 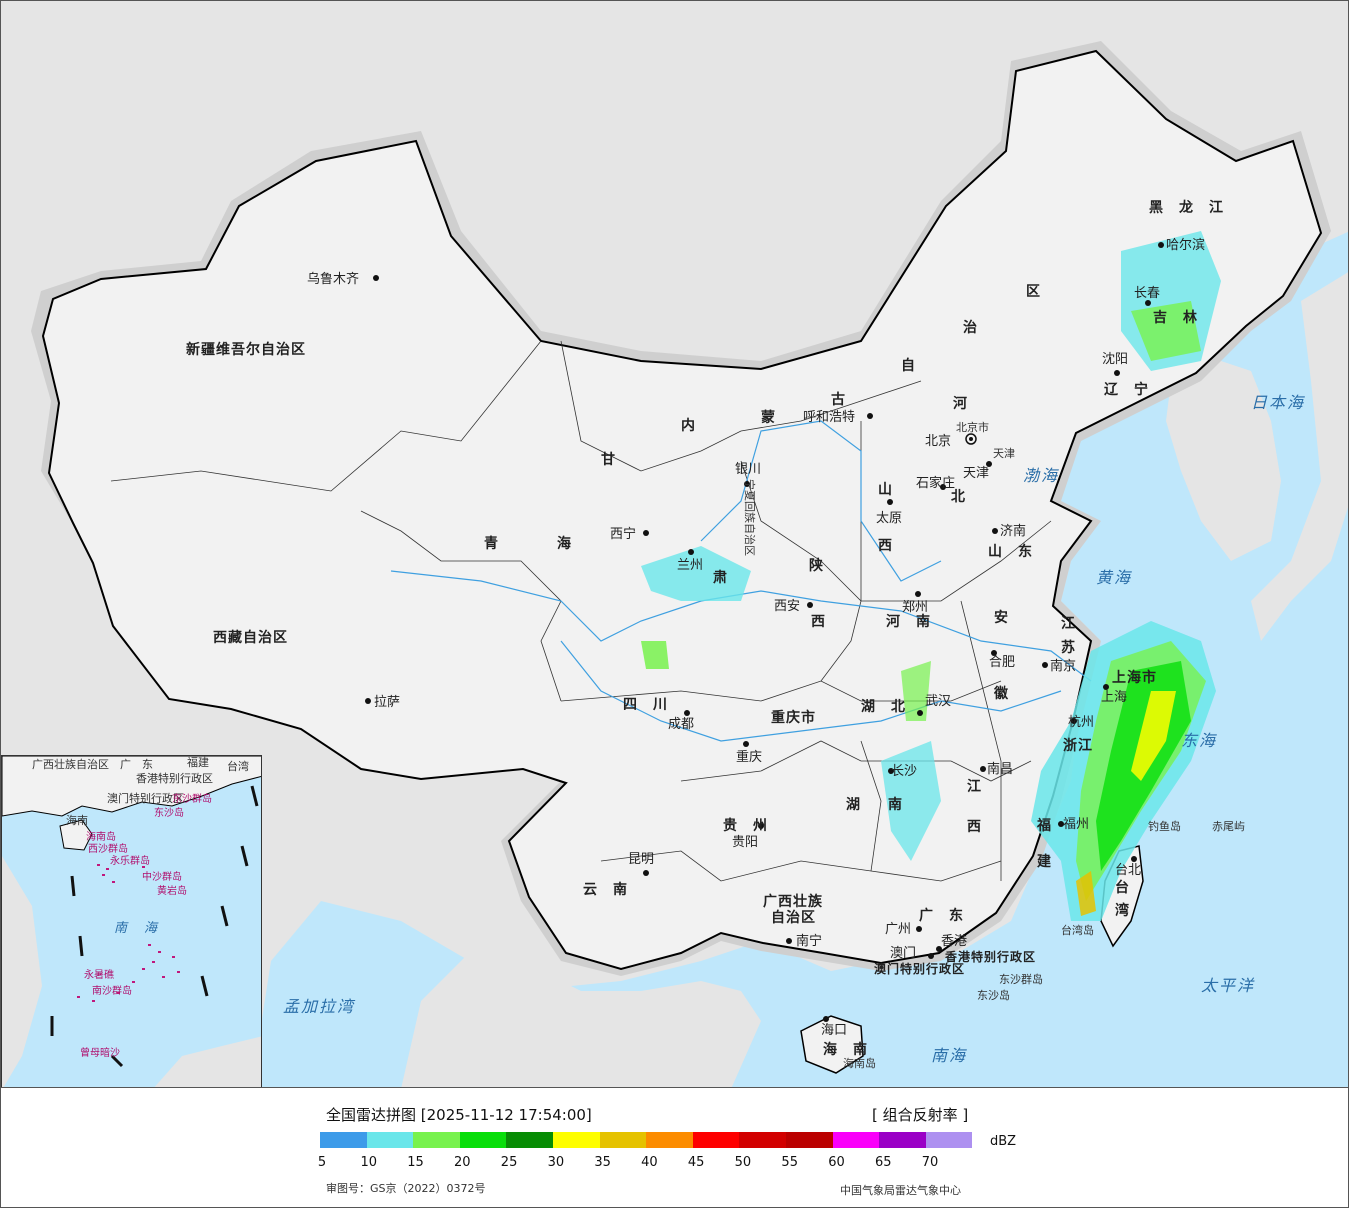 What do you see at coordinates (1001, 693) in the screenshot?
I see `label-anhui-2: 徽` at bounding box center [1001, 693].